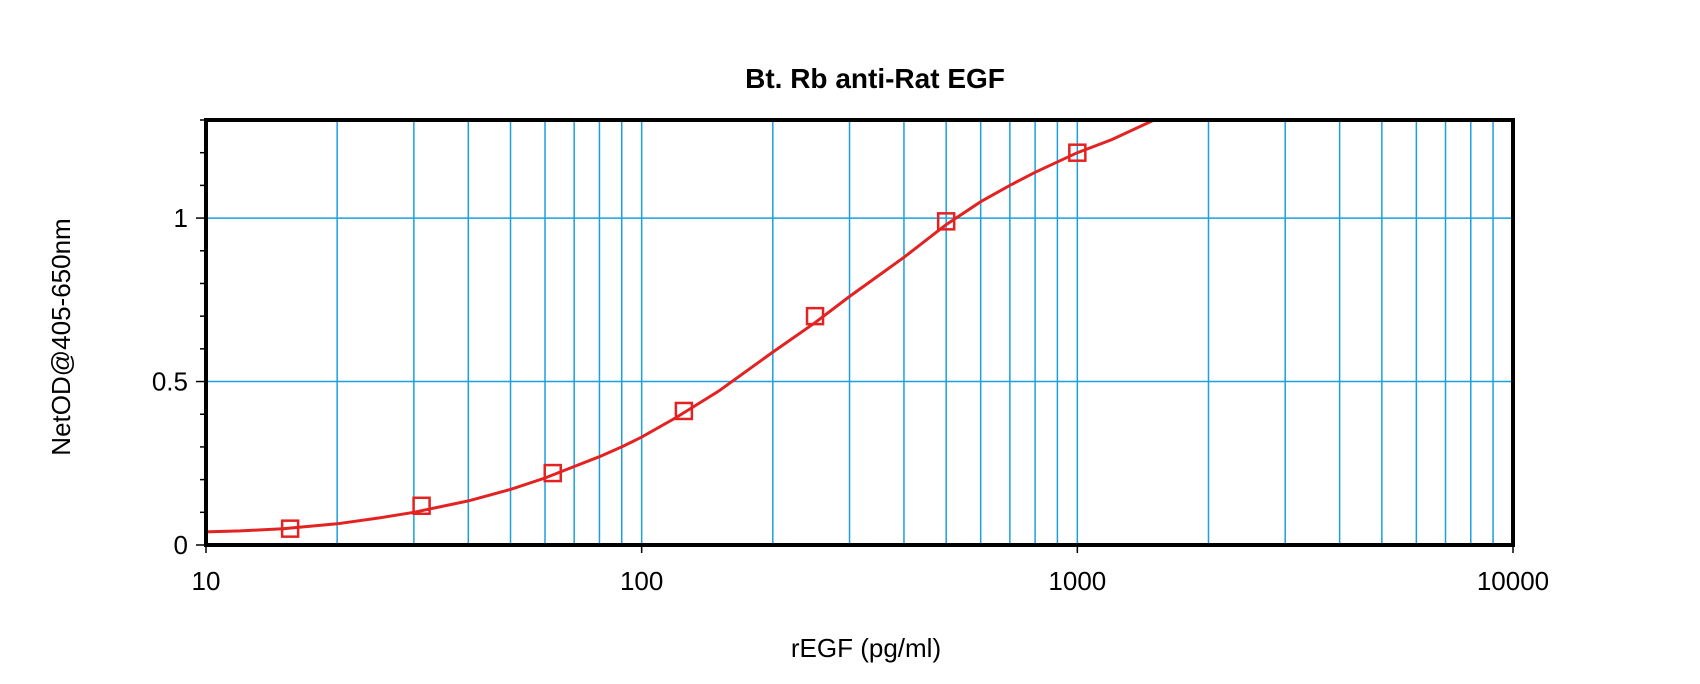 The image size is (1700, 684). What do you see at coordinates (1513, 581) in the screenshot?
I see `x-tick-label: 10000` at bounding box center [1513, 581].